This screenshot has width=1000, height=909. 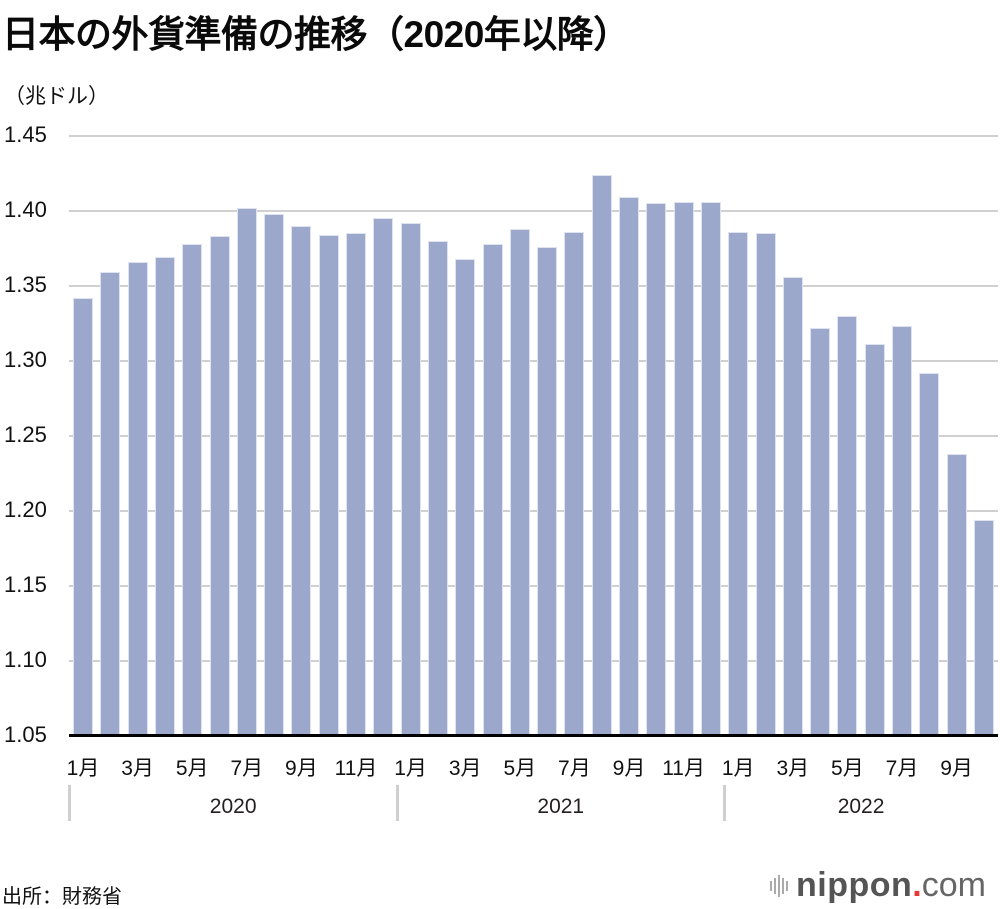 What do you see at coordinates (25, 734) in the screenshot?
I see `y-tick-label: 1.05` at bounding box center [25, 734].